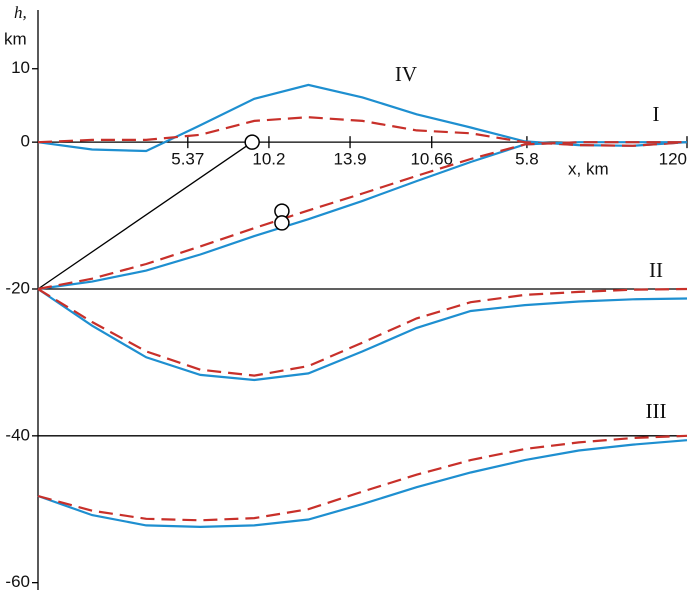 The image size is (700, 595). Describe the element at coordinates (673, 159) in the screenshot. I see `x-tick-label: 120` at that location.